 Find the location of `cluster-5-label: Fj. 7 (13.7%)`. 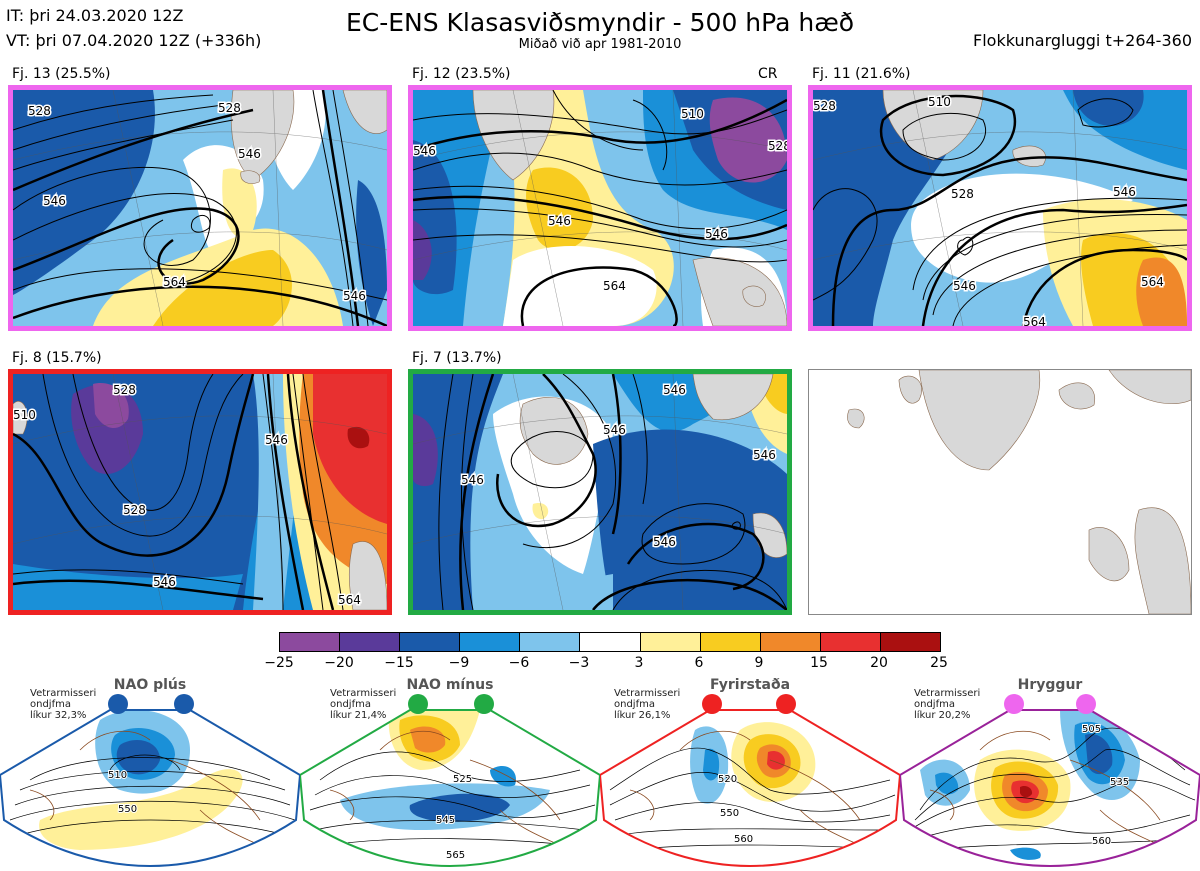

cluster-5-label: Fj. 7 (13.7%) is located at coordinates (457, 358).